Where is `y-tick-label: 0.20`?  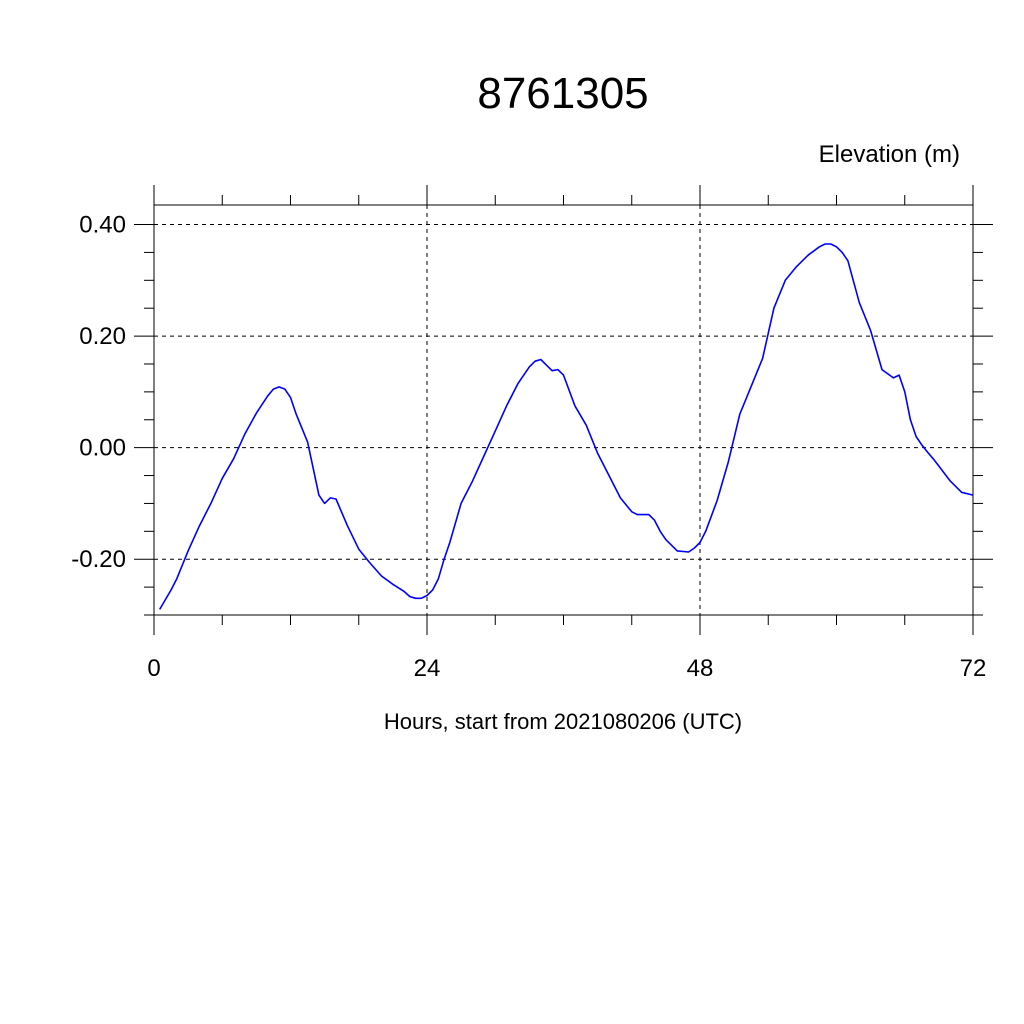
y-tick-label: 0.20 is located at coordinates (102, 336).